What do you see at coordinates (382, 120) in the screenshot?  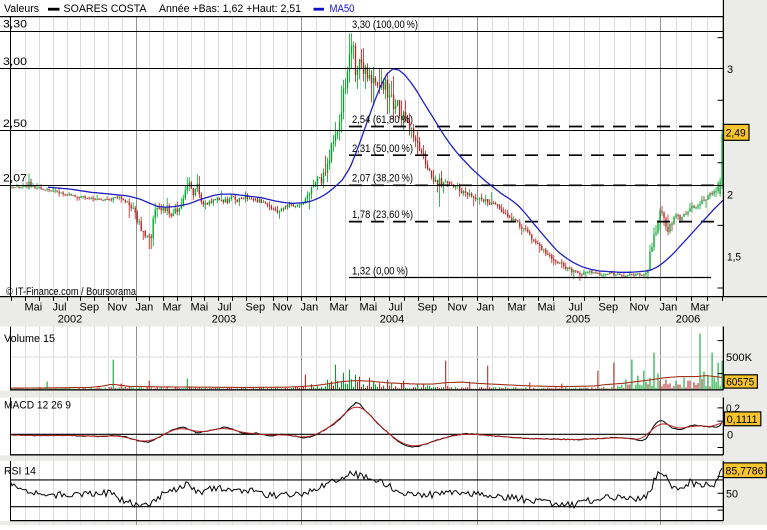 I see `svg-text: 2,54 (61,80 %)` at bounding box center [382, 120].